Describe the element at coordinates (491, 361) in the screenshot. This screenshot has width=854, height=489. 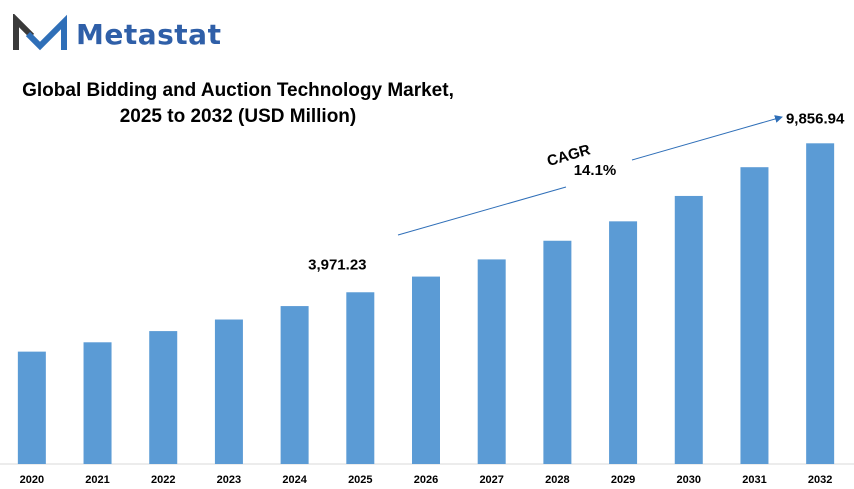
I see `bar-2027` at that location.